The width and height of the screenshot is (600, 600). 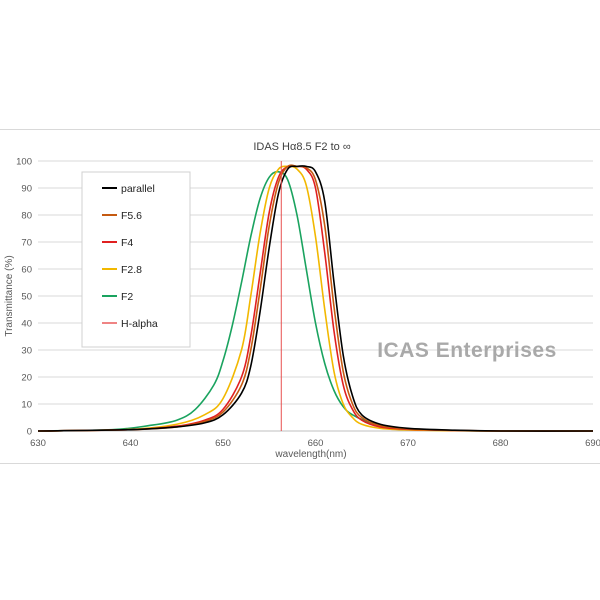 I want to click on legend: parallel F5.6 F4 F2.8 F2 H-alpha, so click(x=136, y=259).